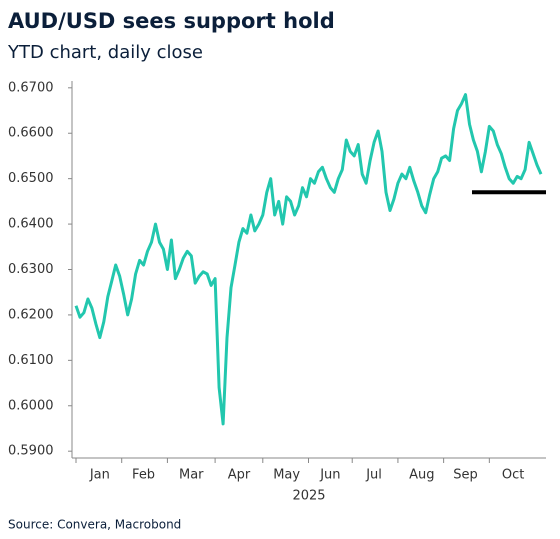 The image size is (560, 539). Describe the element at coordinates (31, 451) in the screenshot. I see `y-tick-label: 0.5900` at that location.